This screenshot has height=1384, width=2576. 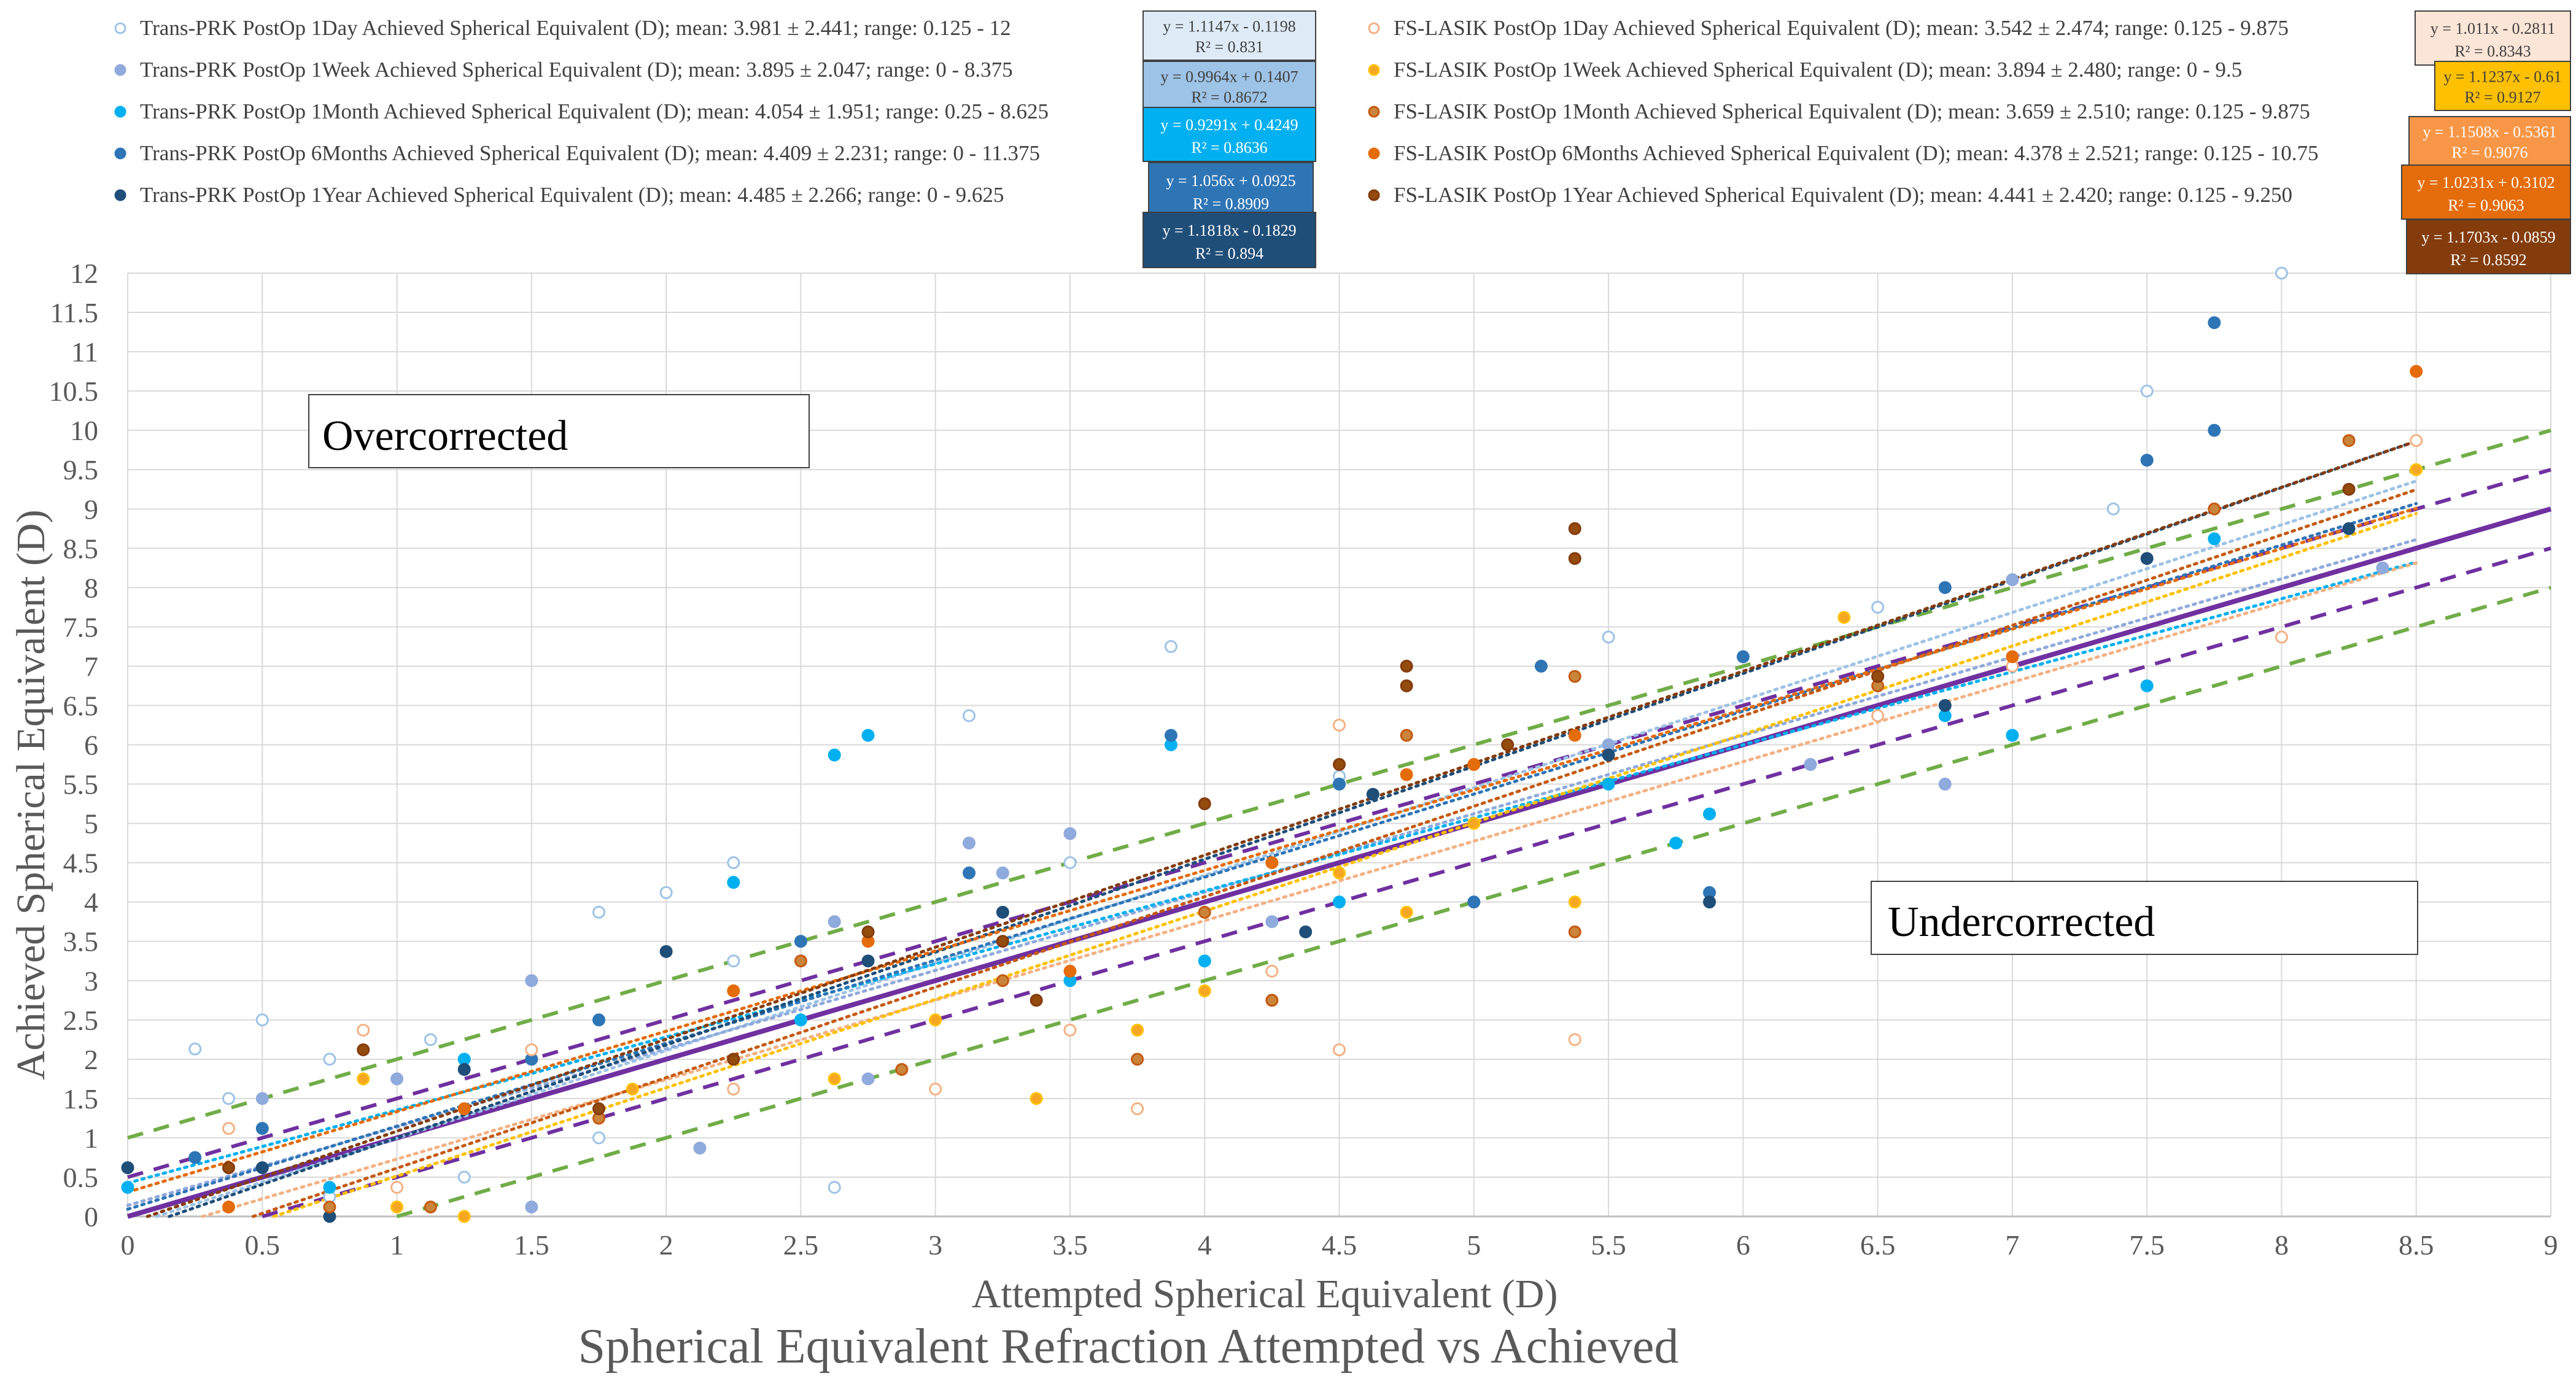 What do you see at coordinates (81, 864) in the screenshot?
I see `y-tick-label: 4.5` at bounding box center [81, 864].